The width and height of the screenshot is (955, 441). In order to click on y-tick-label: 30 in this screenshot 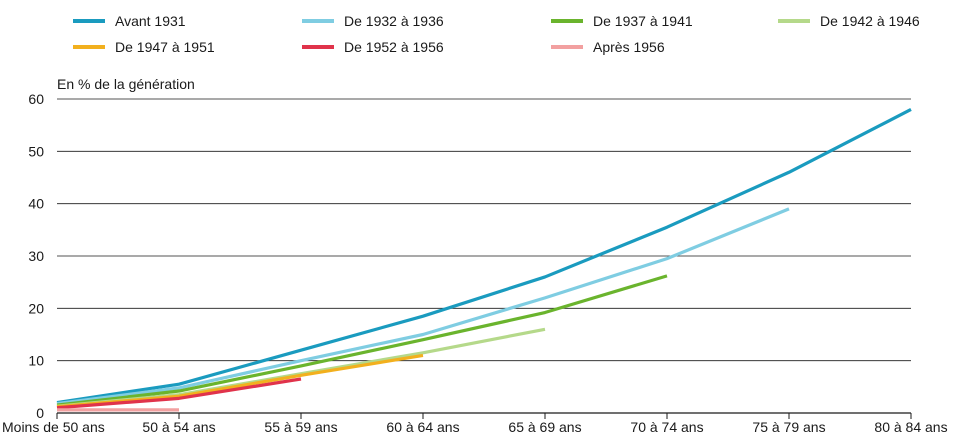, I will do `click(36, 256)`.